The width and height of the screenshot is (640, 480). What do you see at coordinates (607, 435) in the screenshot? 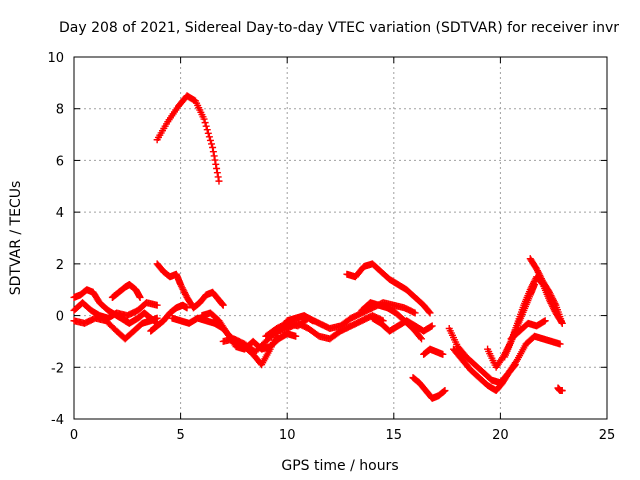
I see `x-tick-label: 25` at bounding box center [607, 435].